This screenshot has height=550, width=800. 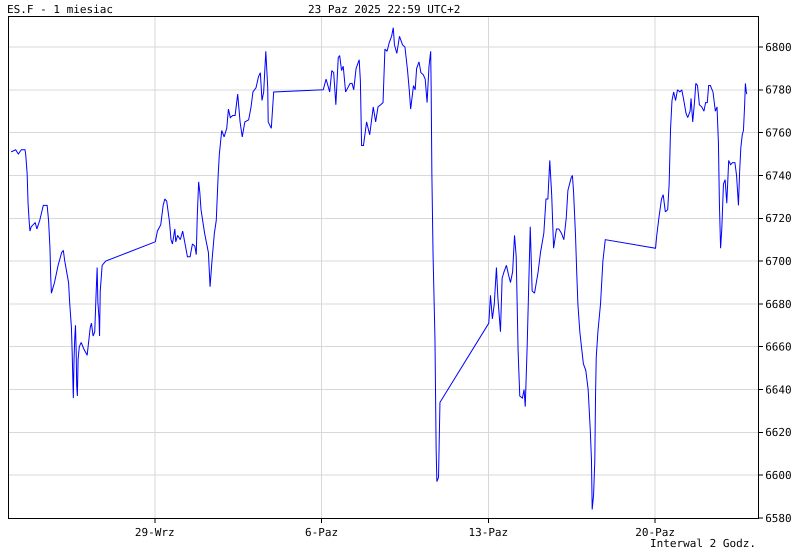 I want to click on chart-subtitle: 23 Paz 2025 22:59 UTC+2, so click(x=384, y=9).